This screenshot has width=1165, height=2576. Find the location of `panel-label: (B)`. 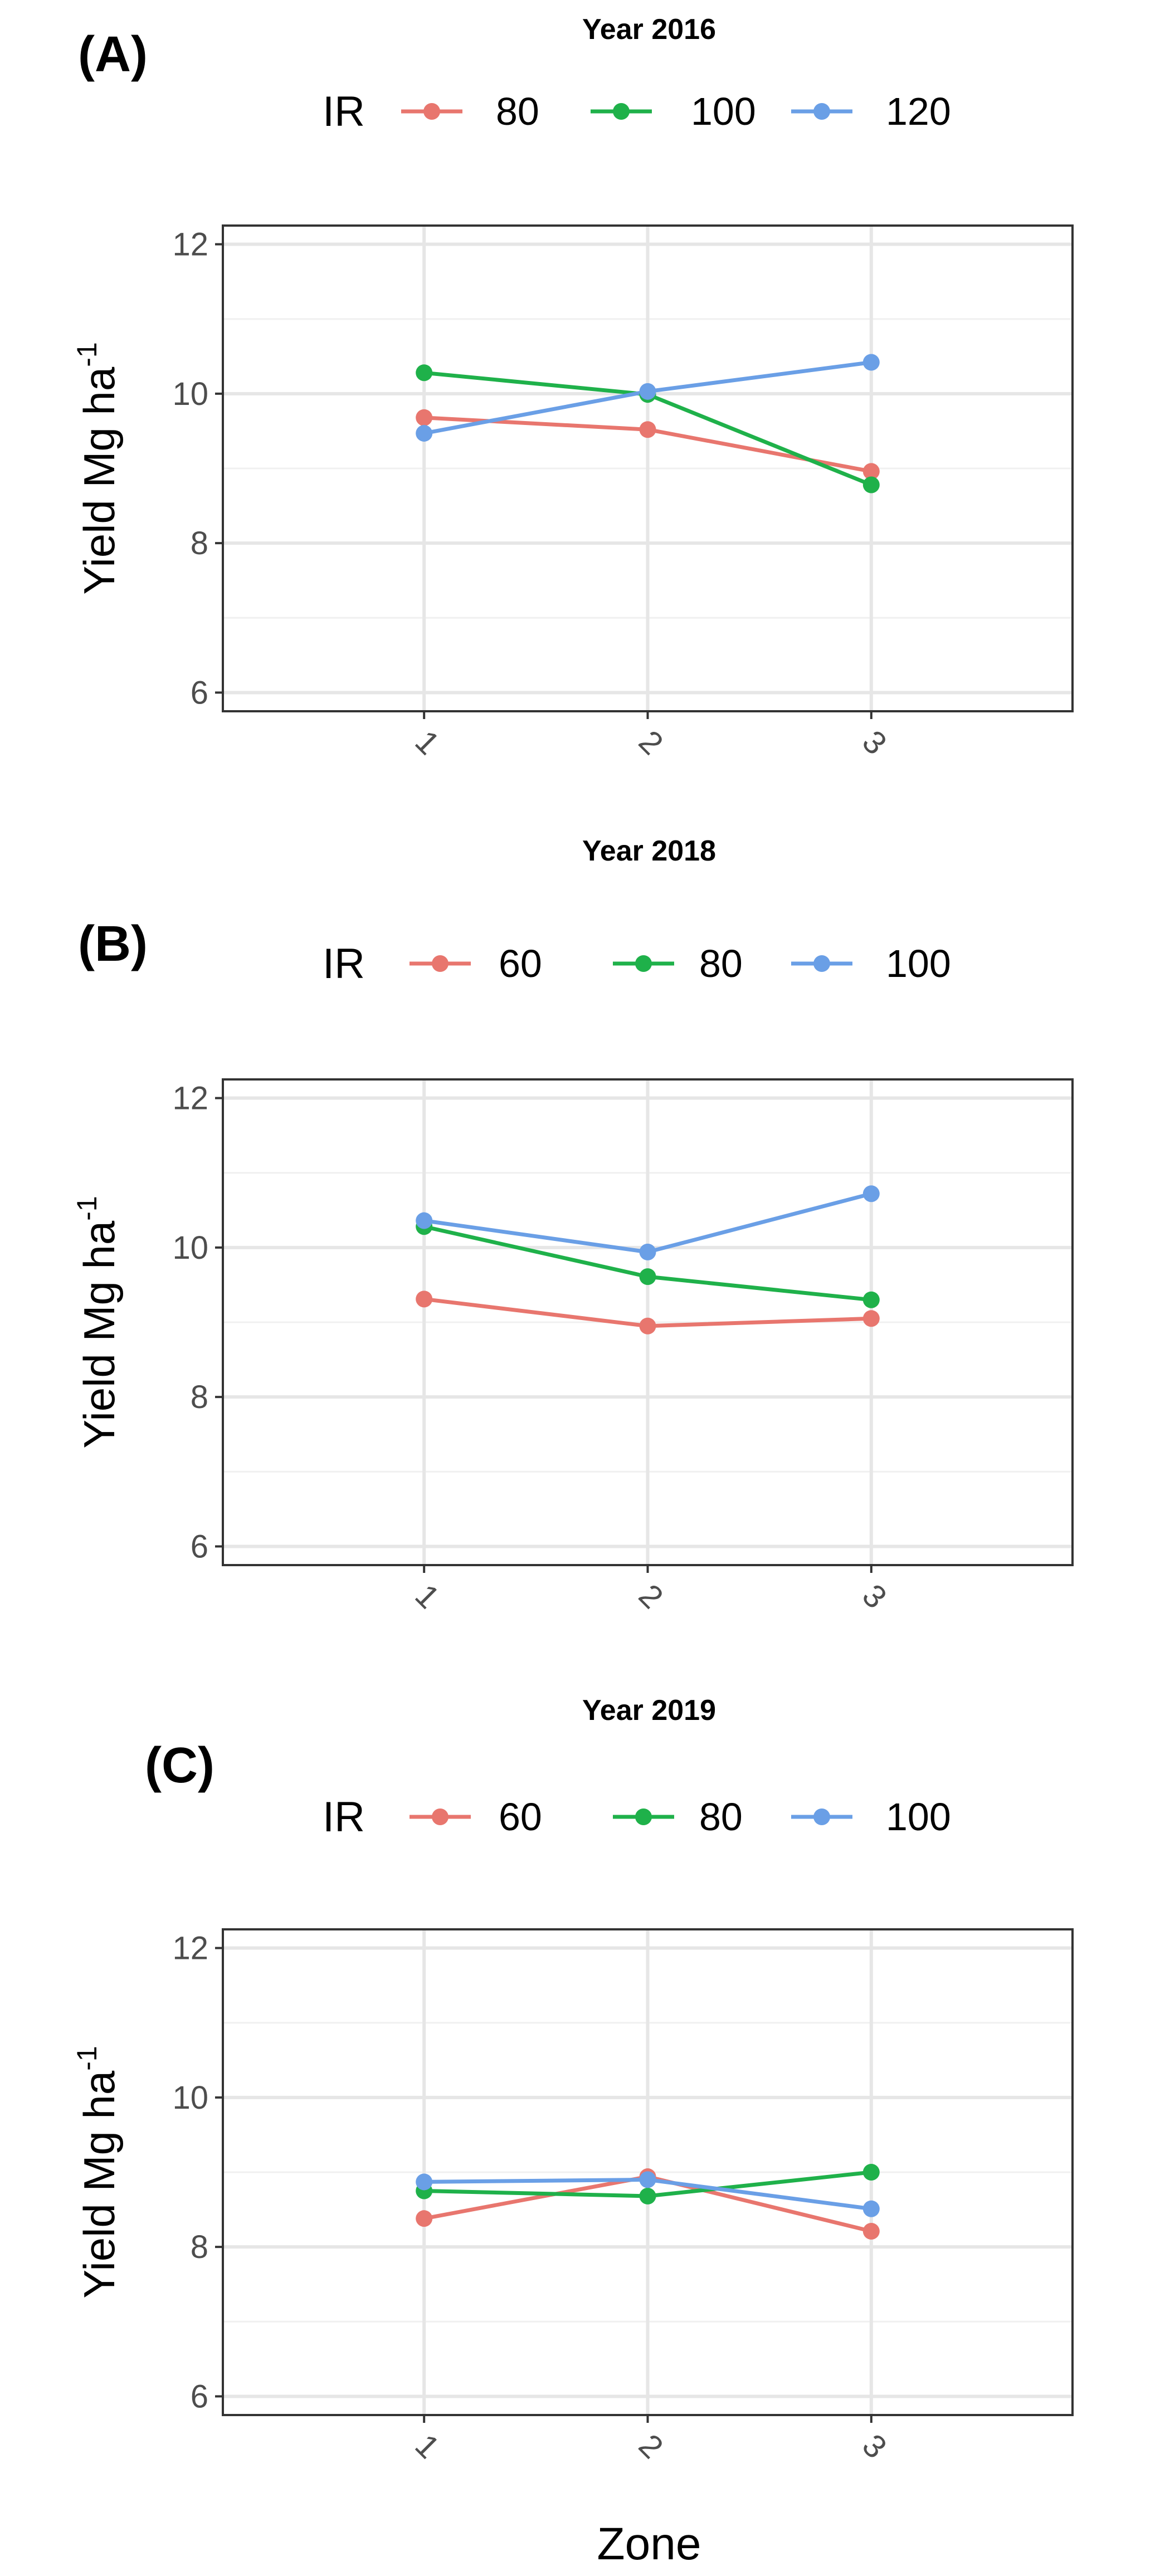

panel-label: (B) is located at coordinates (113, 944).